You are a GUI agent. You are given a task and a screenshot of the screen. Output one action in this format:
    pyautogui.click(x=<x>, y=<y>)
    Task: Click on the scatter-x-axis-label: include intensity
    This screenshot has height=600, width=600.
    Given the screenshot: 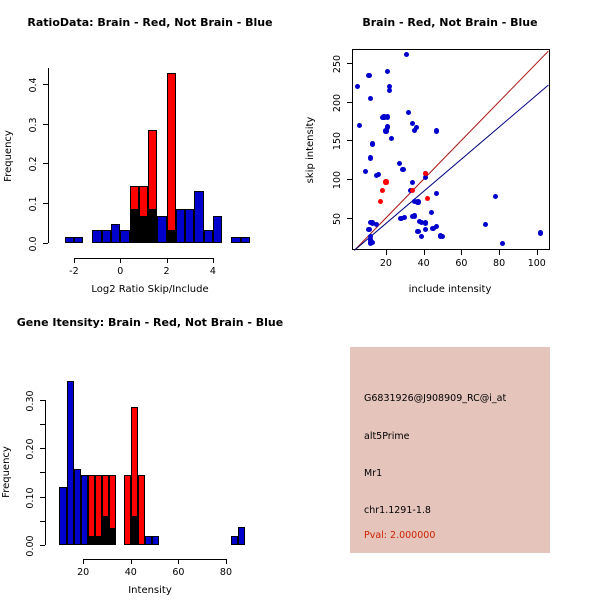 What is the action you would take?
    pyautogui.click(x=450, y=289)
    